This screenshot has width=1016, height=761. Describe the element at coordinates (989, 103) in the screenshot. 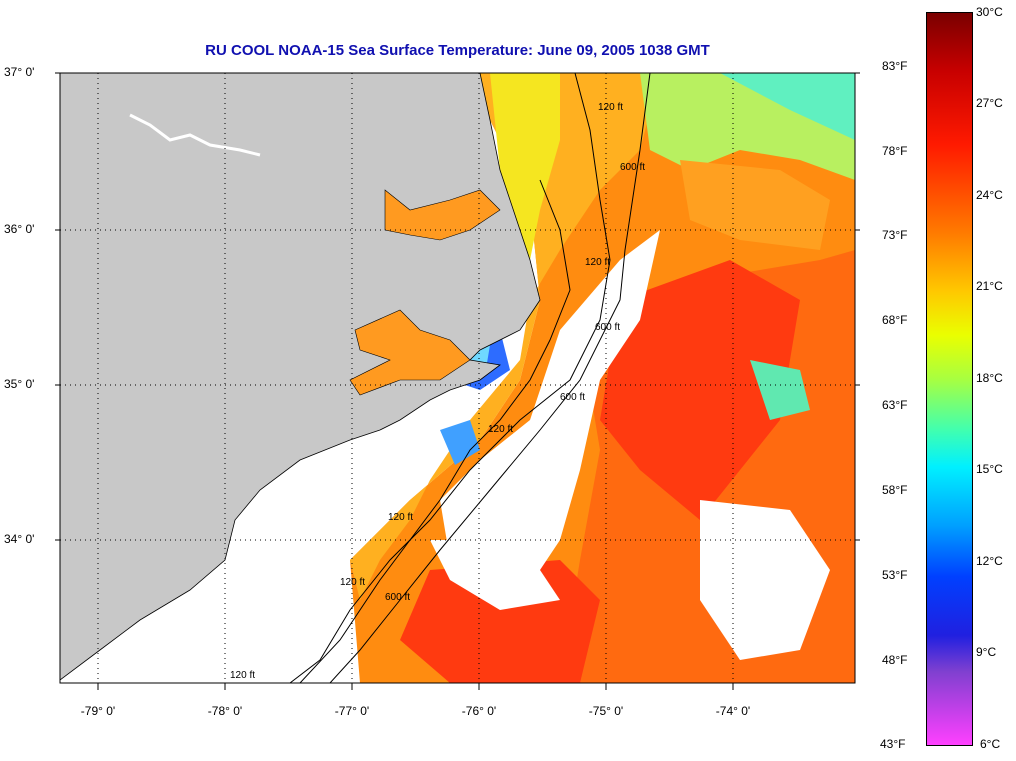

I see `colorbar-celsius-label: 27°C` at that location.